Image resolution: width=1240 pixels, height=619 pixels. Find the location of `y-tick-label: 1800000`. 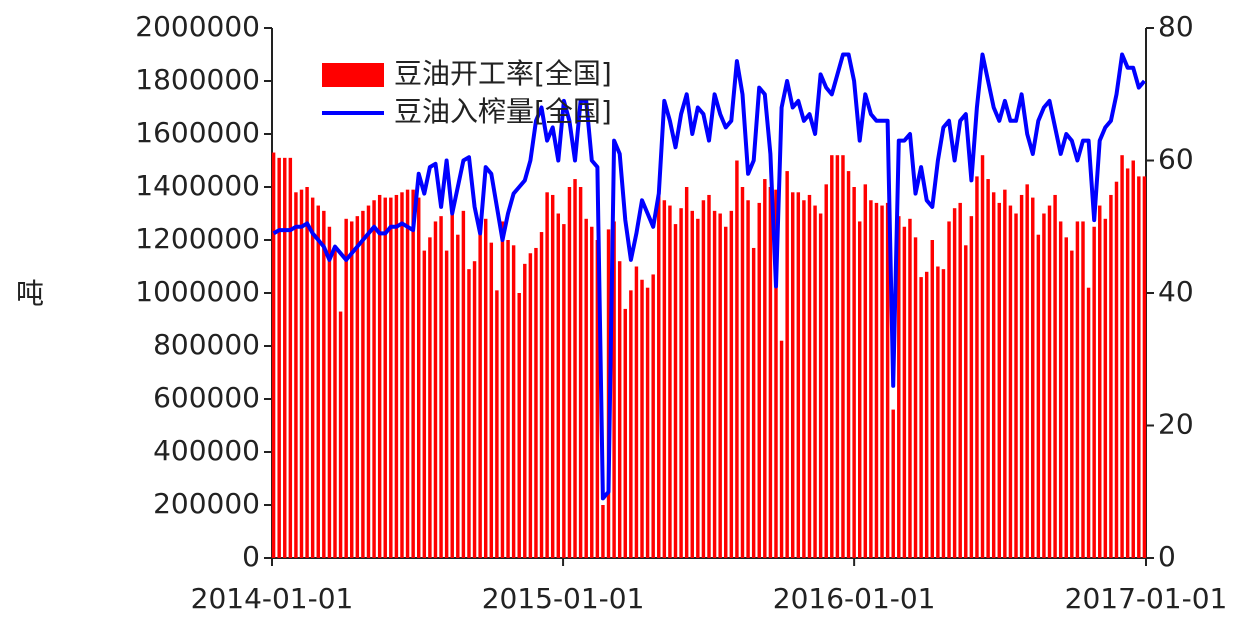

y-tick-label: 1800000 is located at coordinates (197, 79).